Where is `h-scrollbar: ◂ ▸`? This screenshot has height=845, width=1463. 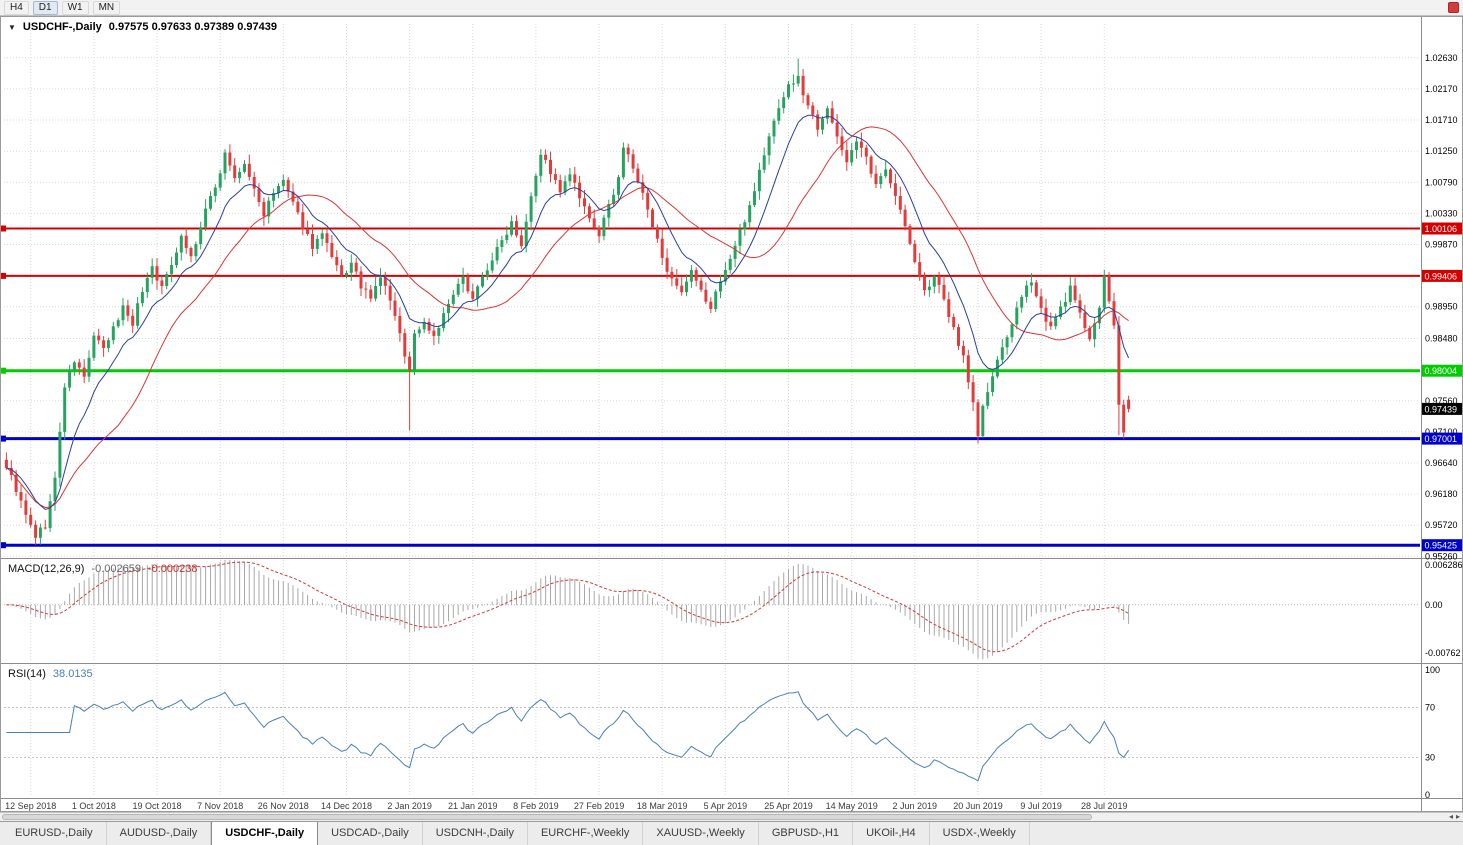
h-scrollbar: ◂ ▸ is located at coordinates (731, 816).